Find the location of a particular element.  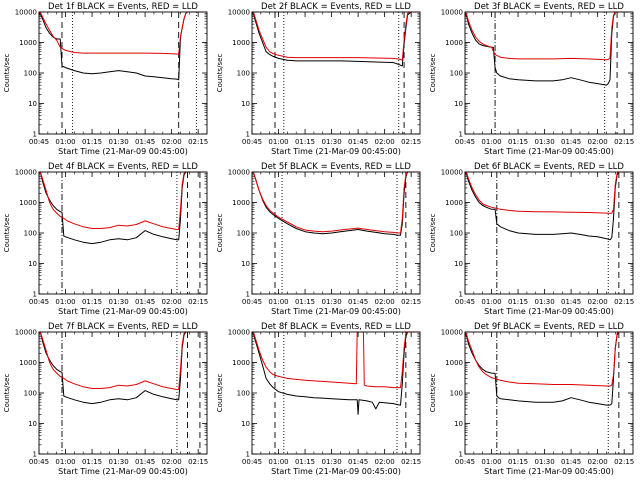

chart-title: Det 1f BLACK = Events, RED = LLD is located at coordinates (123, 7).